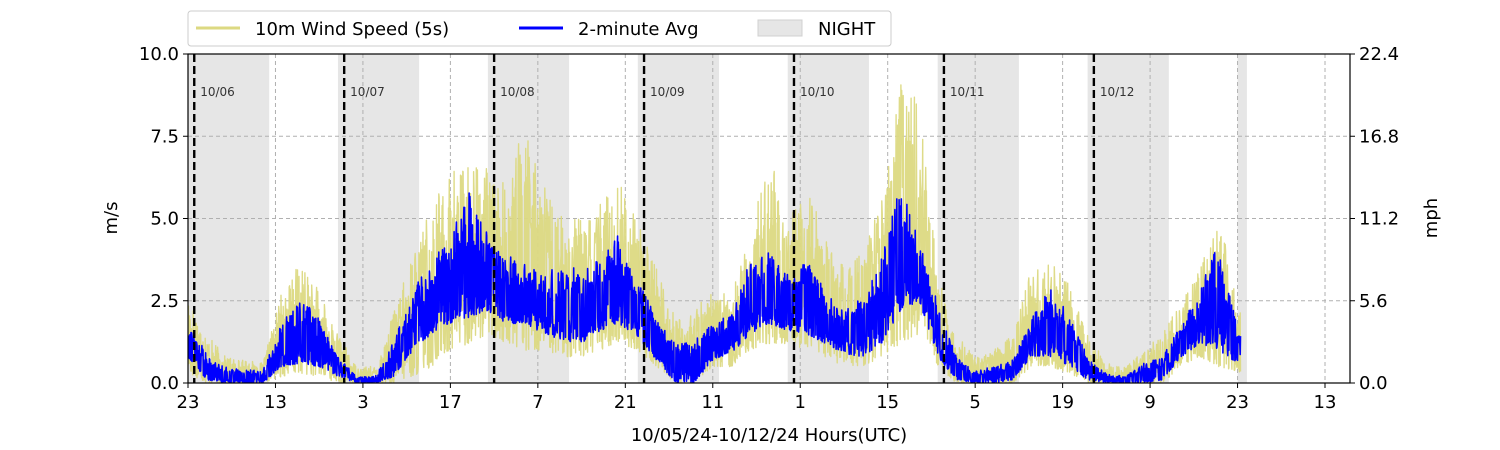 The height and width of the screenshot is (450, 1500). Describe the element at coordinates (1062, 402) in the screenshot. I see `x-tick-label: 19` at that location.